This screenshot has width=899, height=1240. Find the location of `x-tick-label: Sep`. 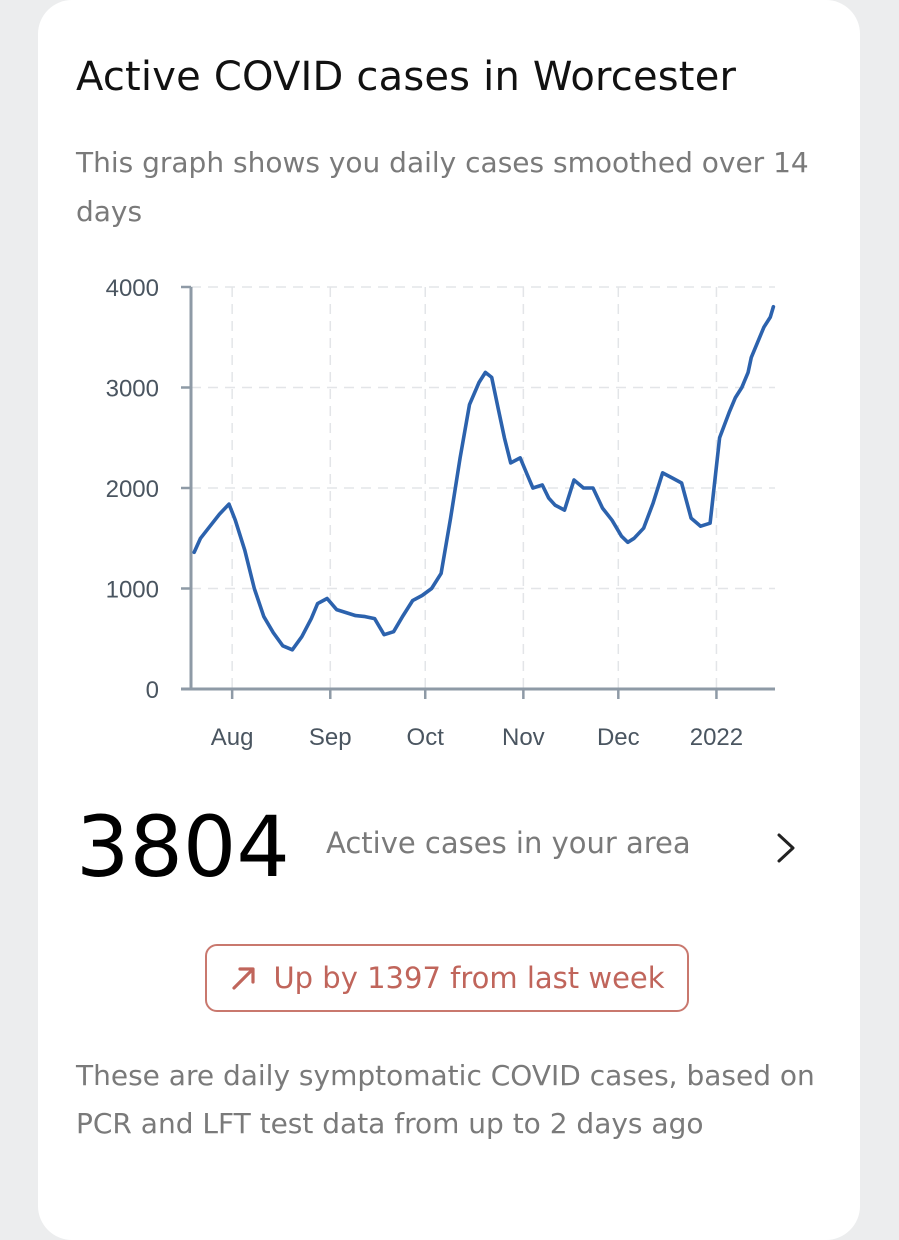

x-tick-label: Sep is located at coordinates (330, 737).